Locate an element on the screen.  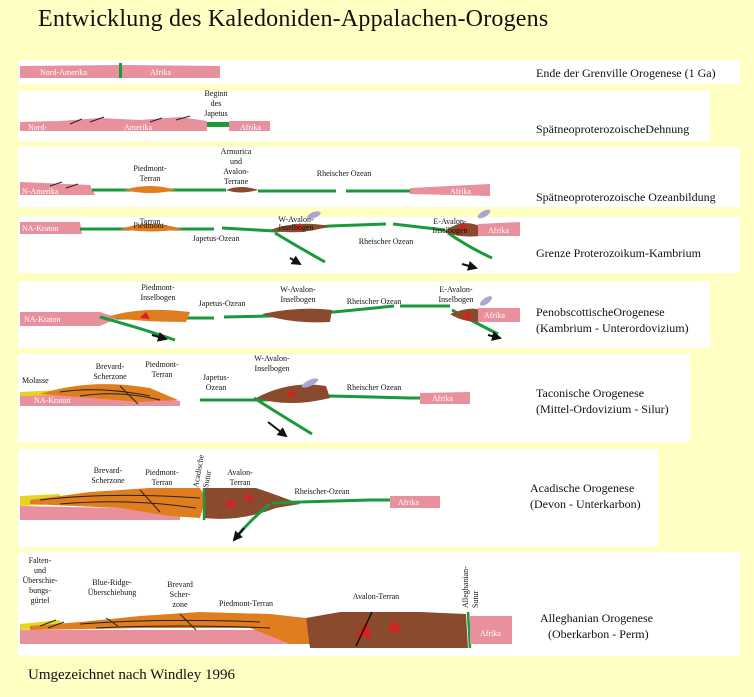
panel-3-background is located at coordinates (379, 177).